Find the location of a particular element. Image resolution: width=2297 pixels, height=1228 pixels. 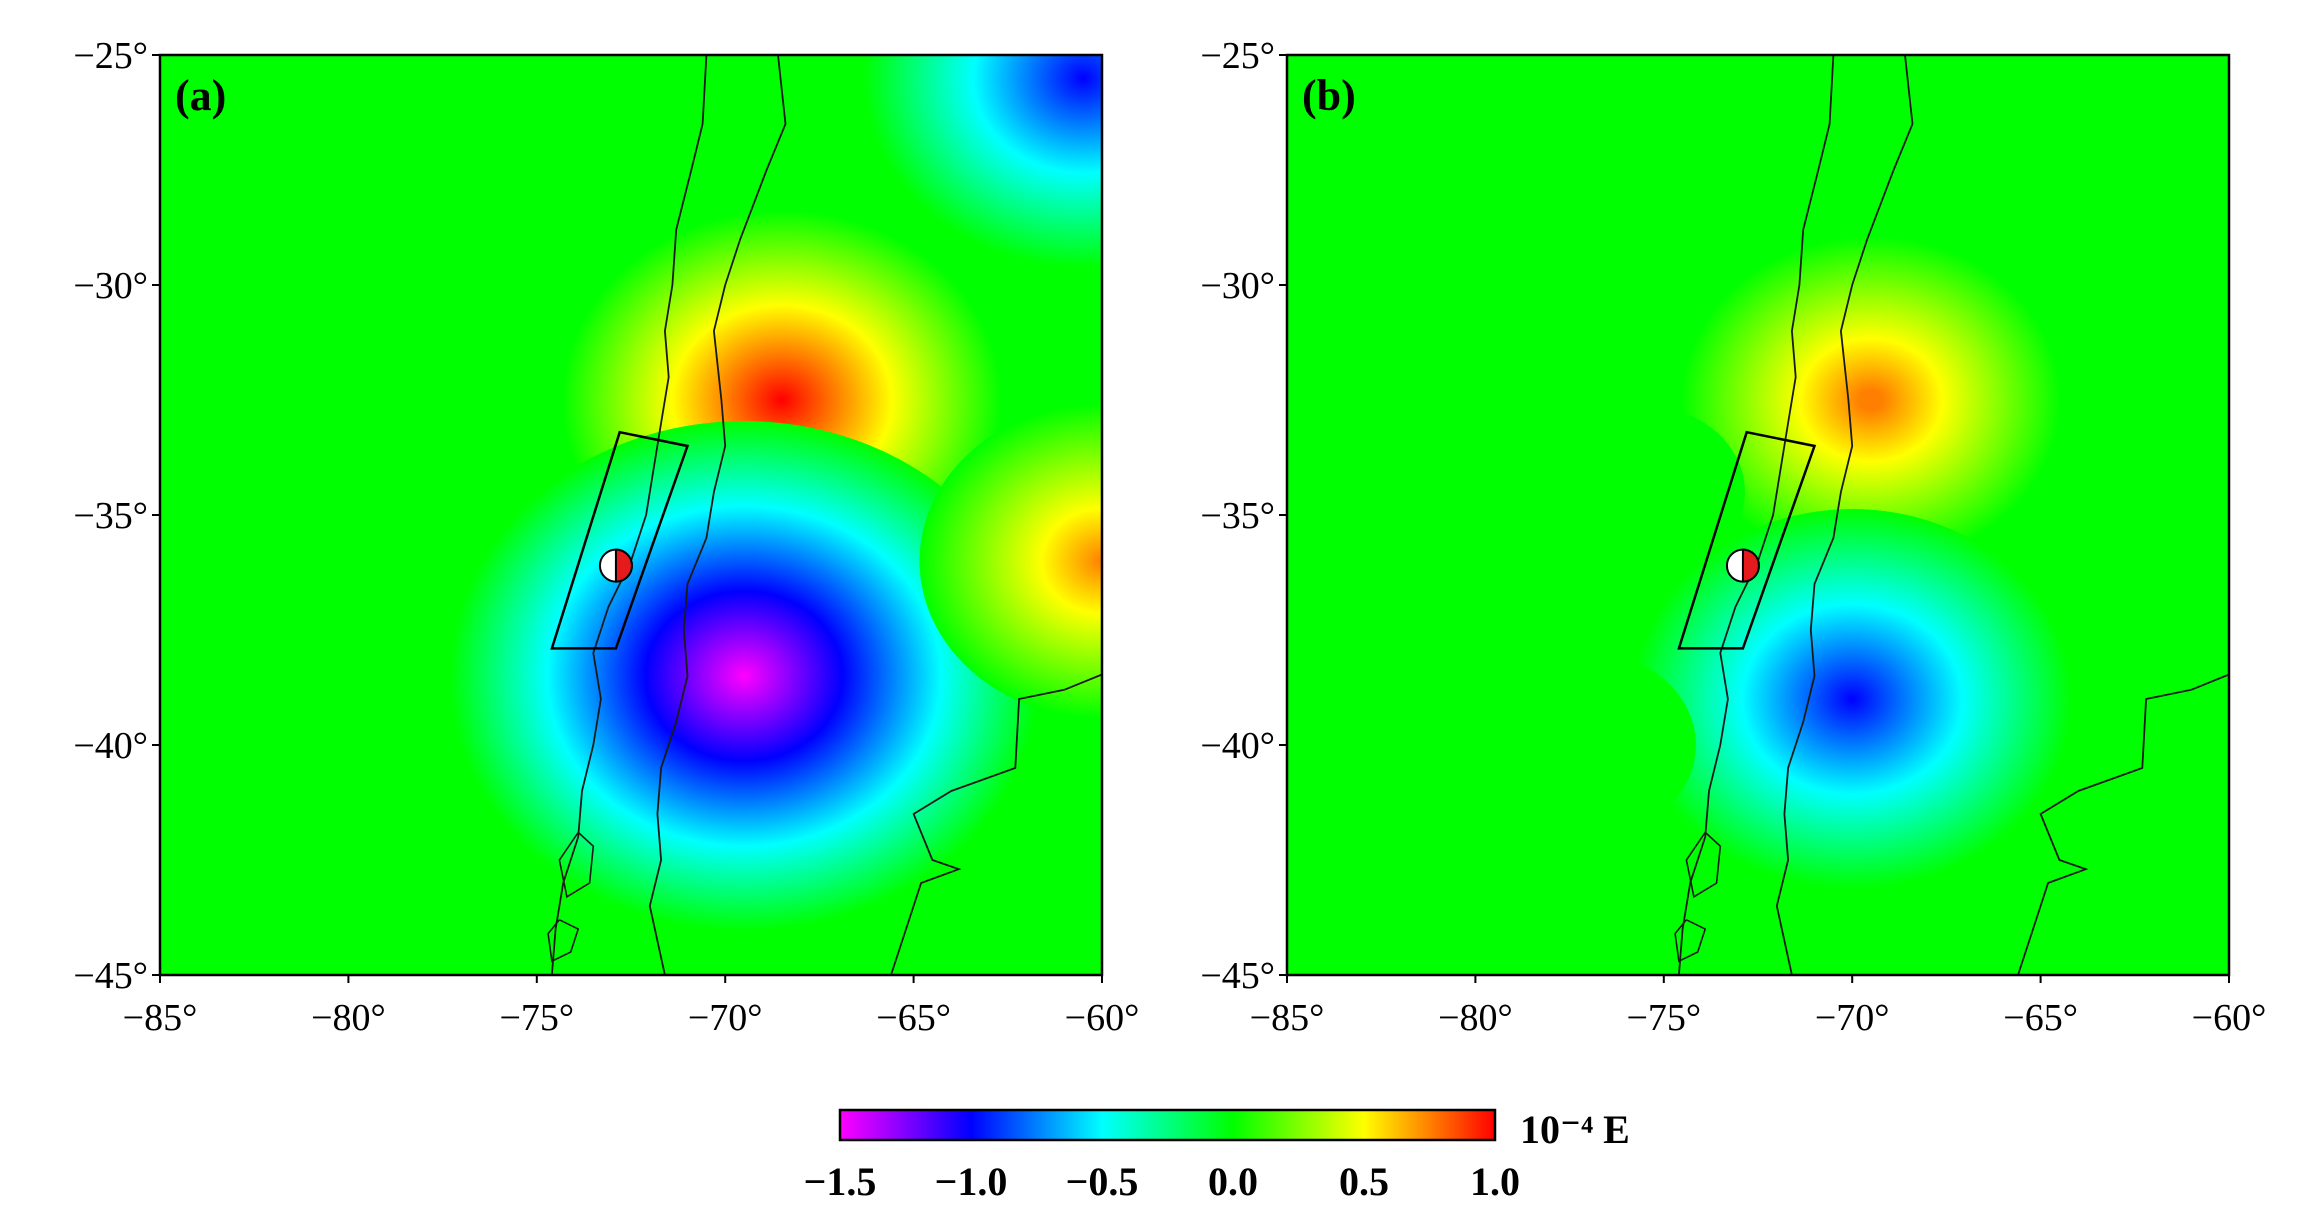

colorbar-tick-label: 0.0 is located at coordinates (1233, 1181).